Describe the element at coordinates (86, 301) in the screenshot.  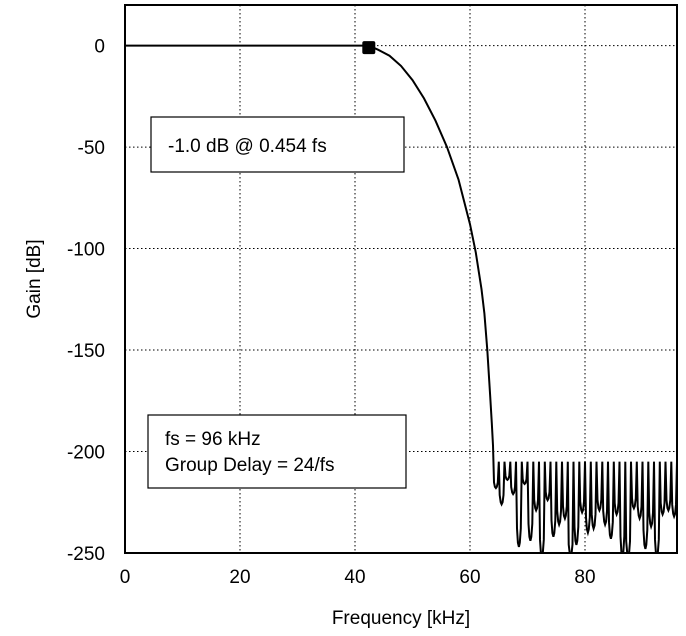
I see `y-tick-labels: 0 -50 -100 -150 -200 -250` at that location.